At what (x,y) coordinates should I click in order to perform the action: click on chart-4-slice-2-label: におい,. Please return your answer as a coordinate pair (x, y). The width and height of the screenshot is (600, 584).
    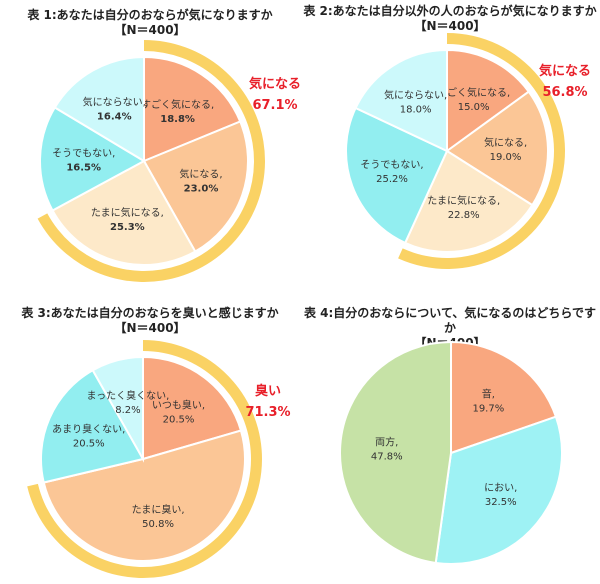
    Looking at the image, I should click on (500, 488).